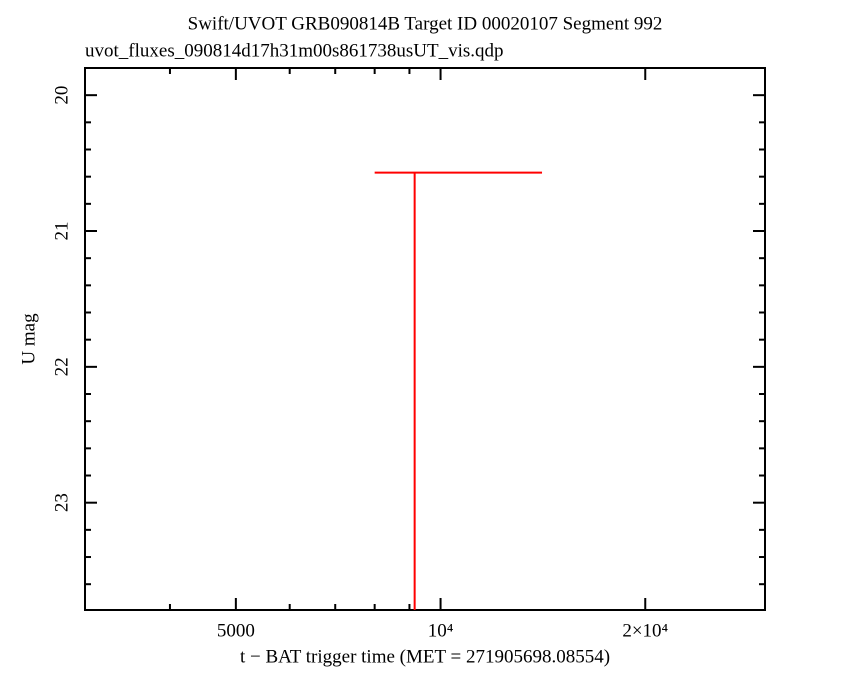 The width and height of the screenshot is (850, 680). Describe the element at coordinates (61, 502) in the screenshot. I see `y-tick-label: 23` at that location.